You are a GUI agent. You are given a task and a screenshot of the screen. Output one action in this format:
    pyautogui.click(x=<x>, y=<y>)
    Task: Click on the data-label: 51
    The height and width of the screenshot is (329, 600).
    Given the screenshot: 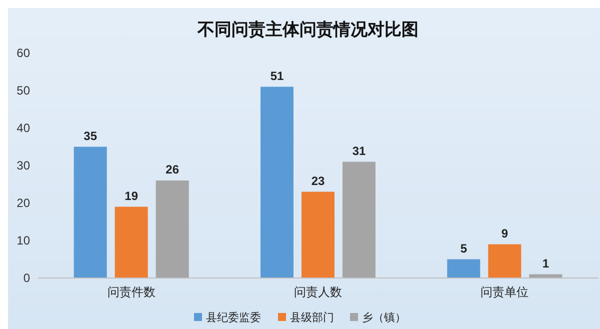 What is the action you would take?
    pyautogui.click(x=277, y=75)
    